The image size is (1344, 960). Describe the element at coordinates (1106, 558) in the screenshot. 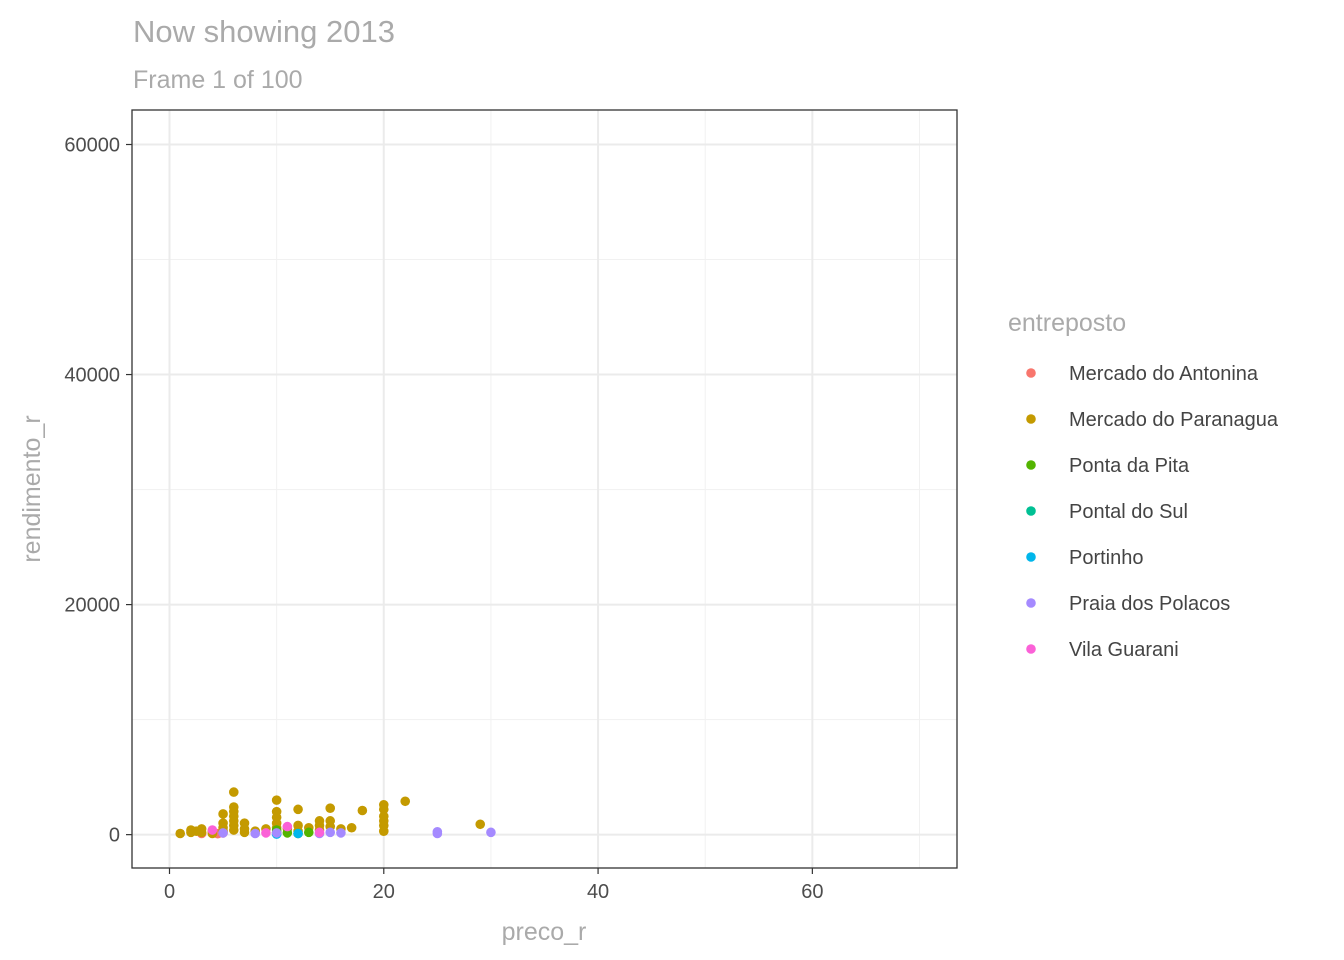

I see `legend-label: Portinho` at that location.